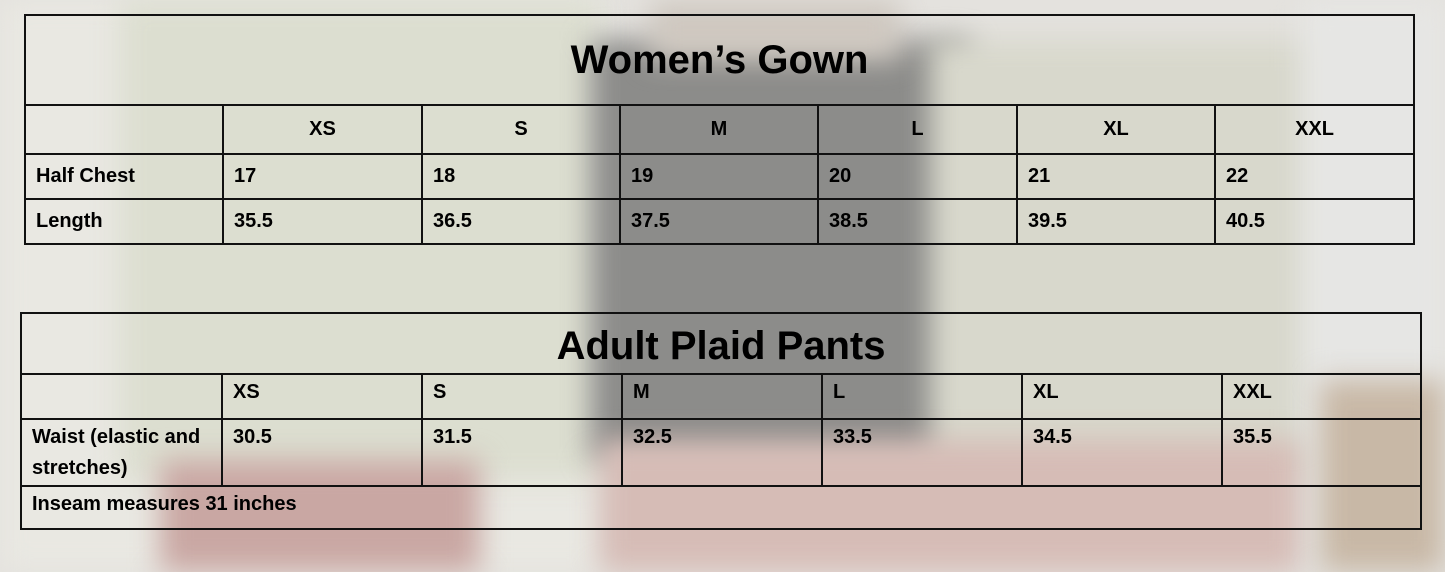 Image resolution: width=1445 pixels, height=572 pixels. I want to click on cell: 37.5, so click(719, 221).